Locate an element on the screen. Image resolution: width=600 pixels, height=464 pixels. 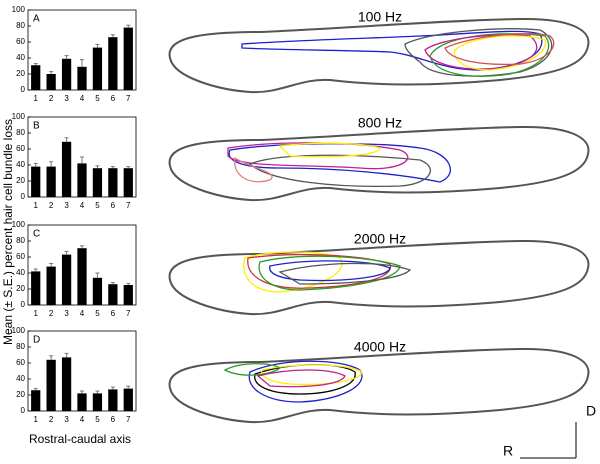
diagram-title: 4000 Hz is located at coordinates (380, 347).